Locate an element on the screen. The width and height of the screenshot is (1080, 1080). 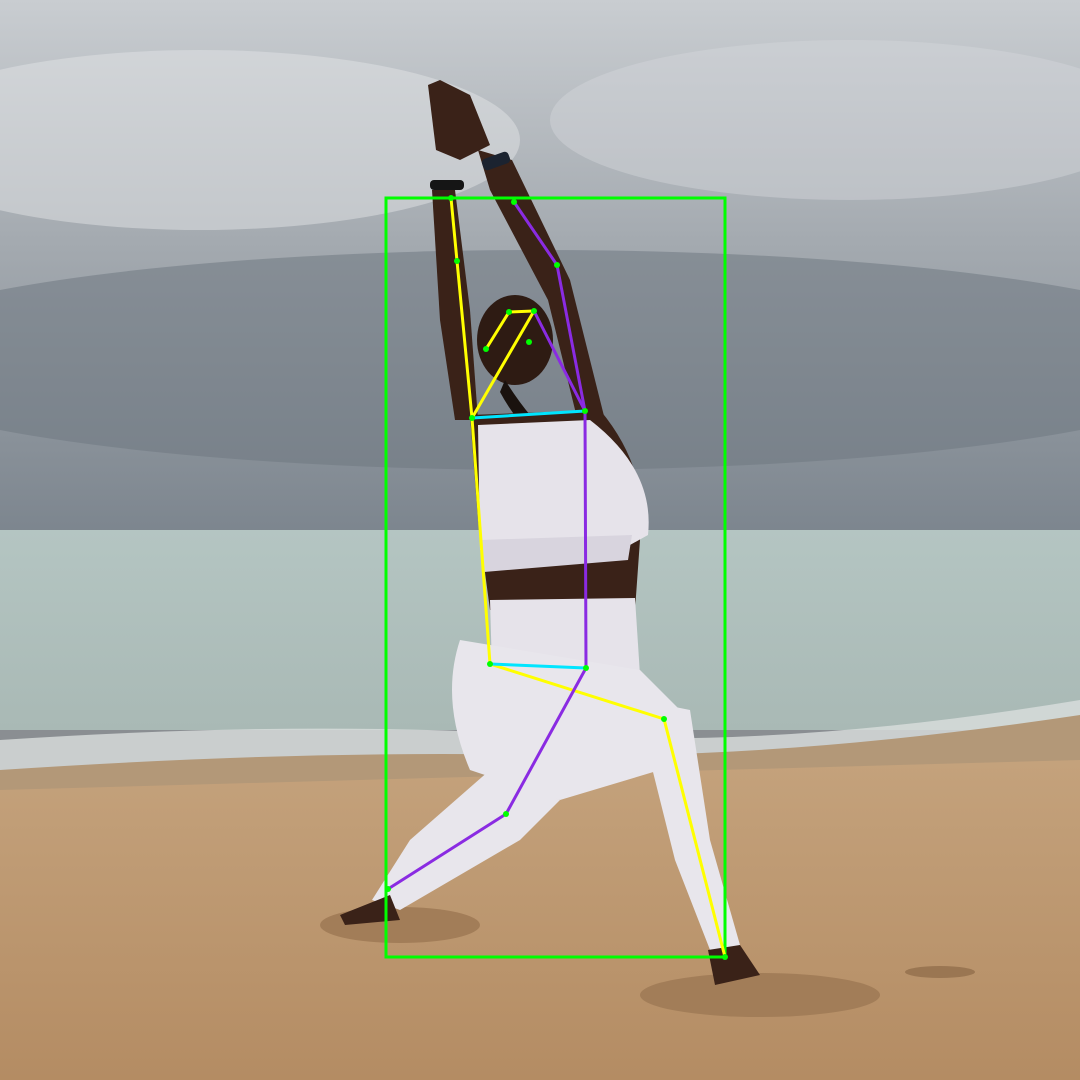
bracelet is located at coordinates (447, 185).